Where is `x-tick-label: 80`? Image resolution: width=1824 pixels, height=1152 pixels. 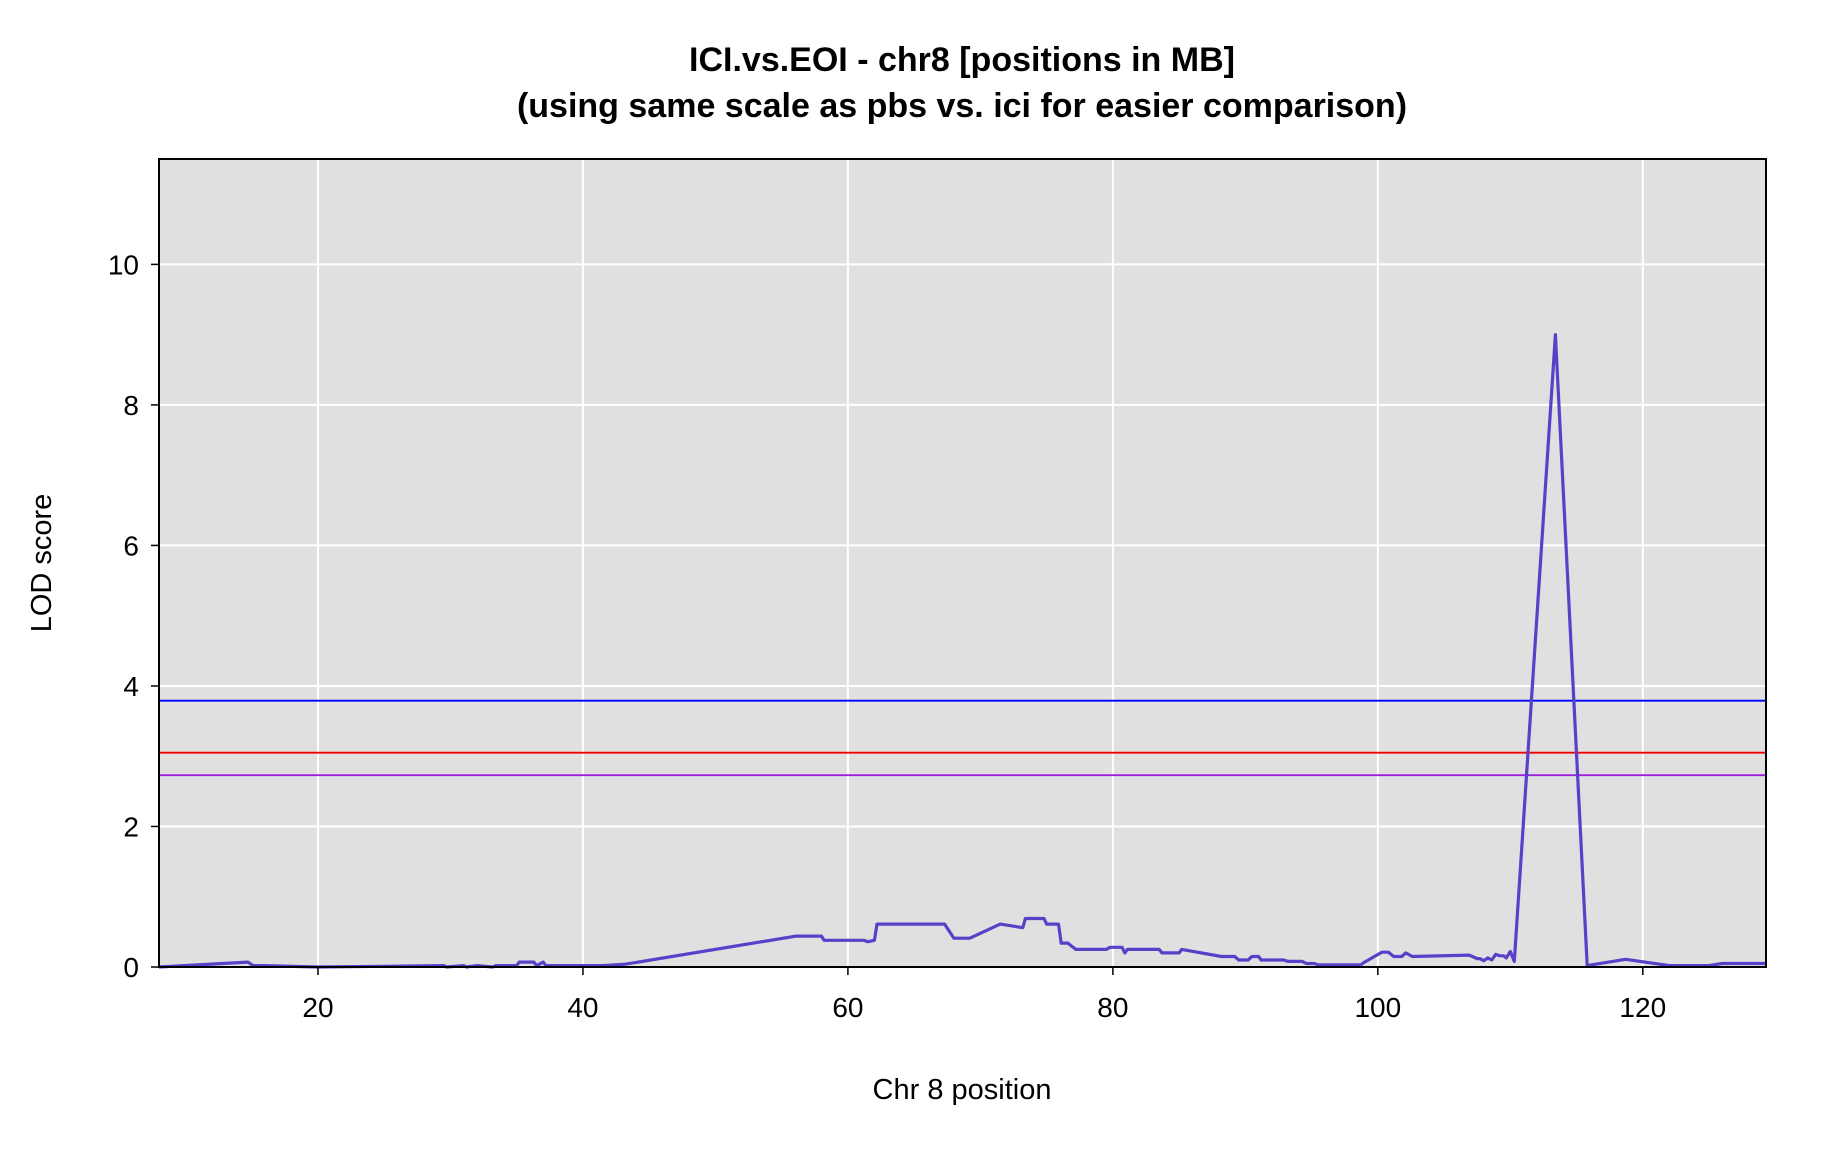
x-tick-label: 80 is located at coordinates (1112, 1007).